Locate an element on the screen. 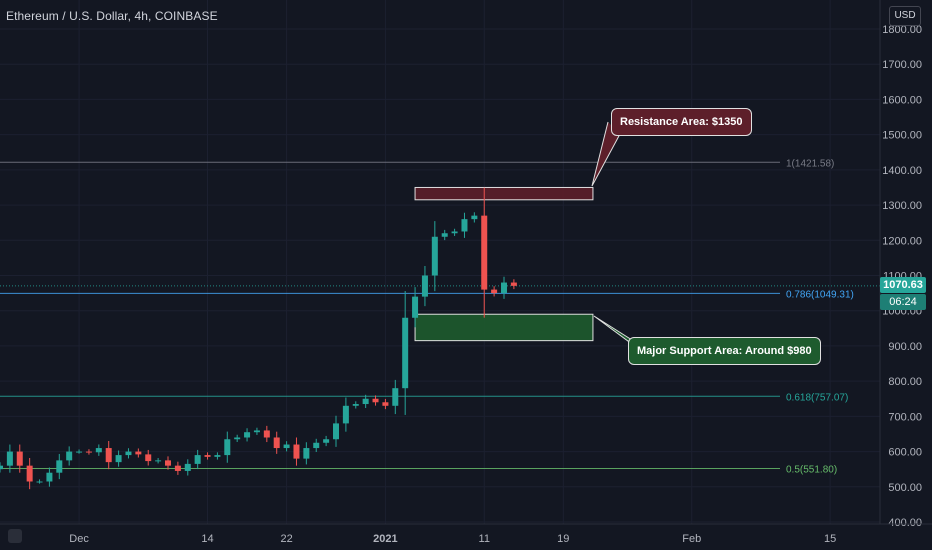 The height and width of the screenshot is (550, 932). current-price-tag: 1070.63 is located at coordinates (903, 285).